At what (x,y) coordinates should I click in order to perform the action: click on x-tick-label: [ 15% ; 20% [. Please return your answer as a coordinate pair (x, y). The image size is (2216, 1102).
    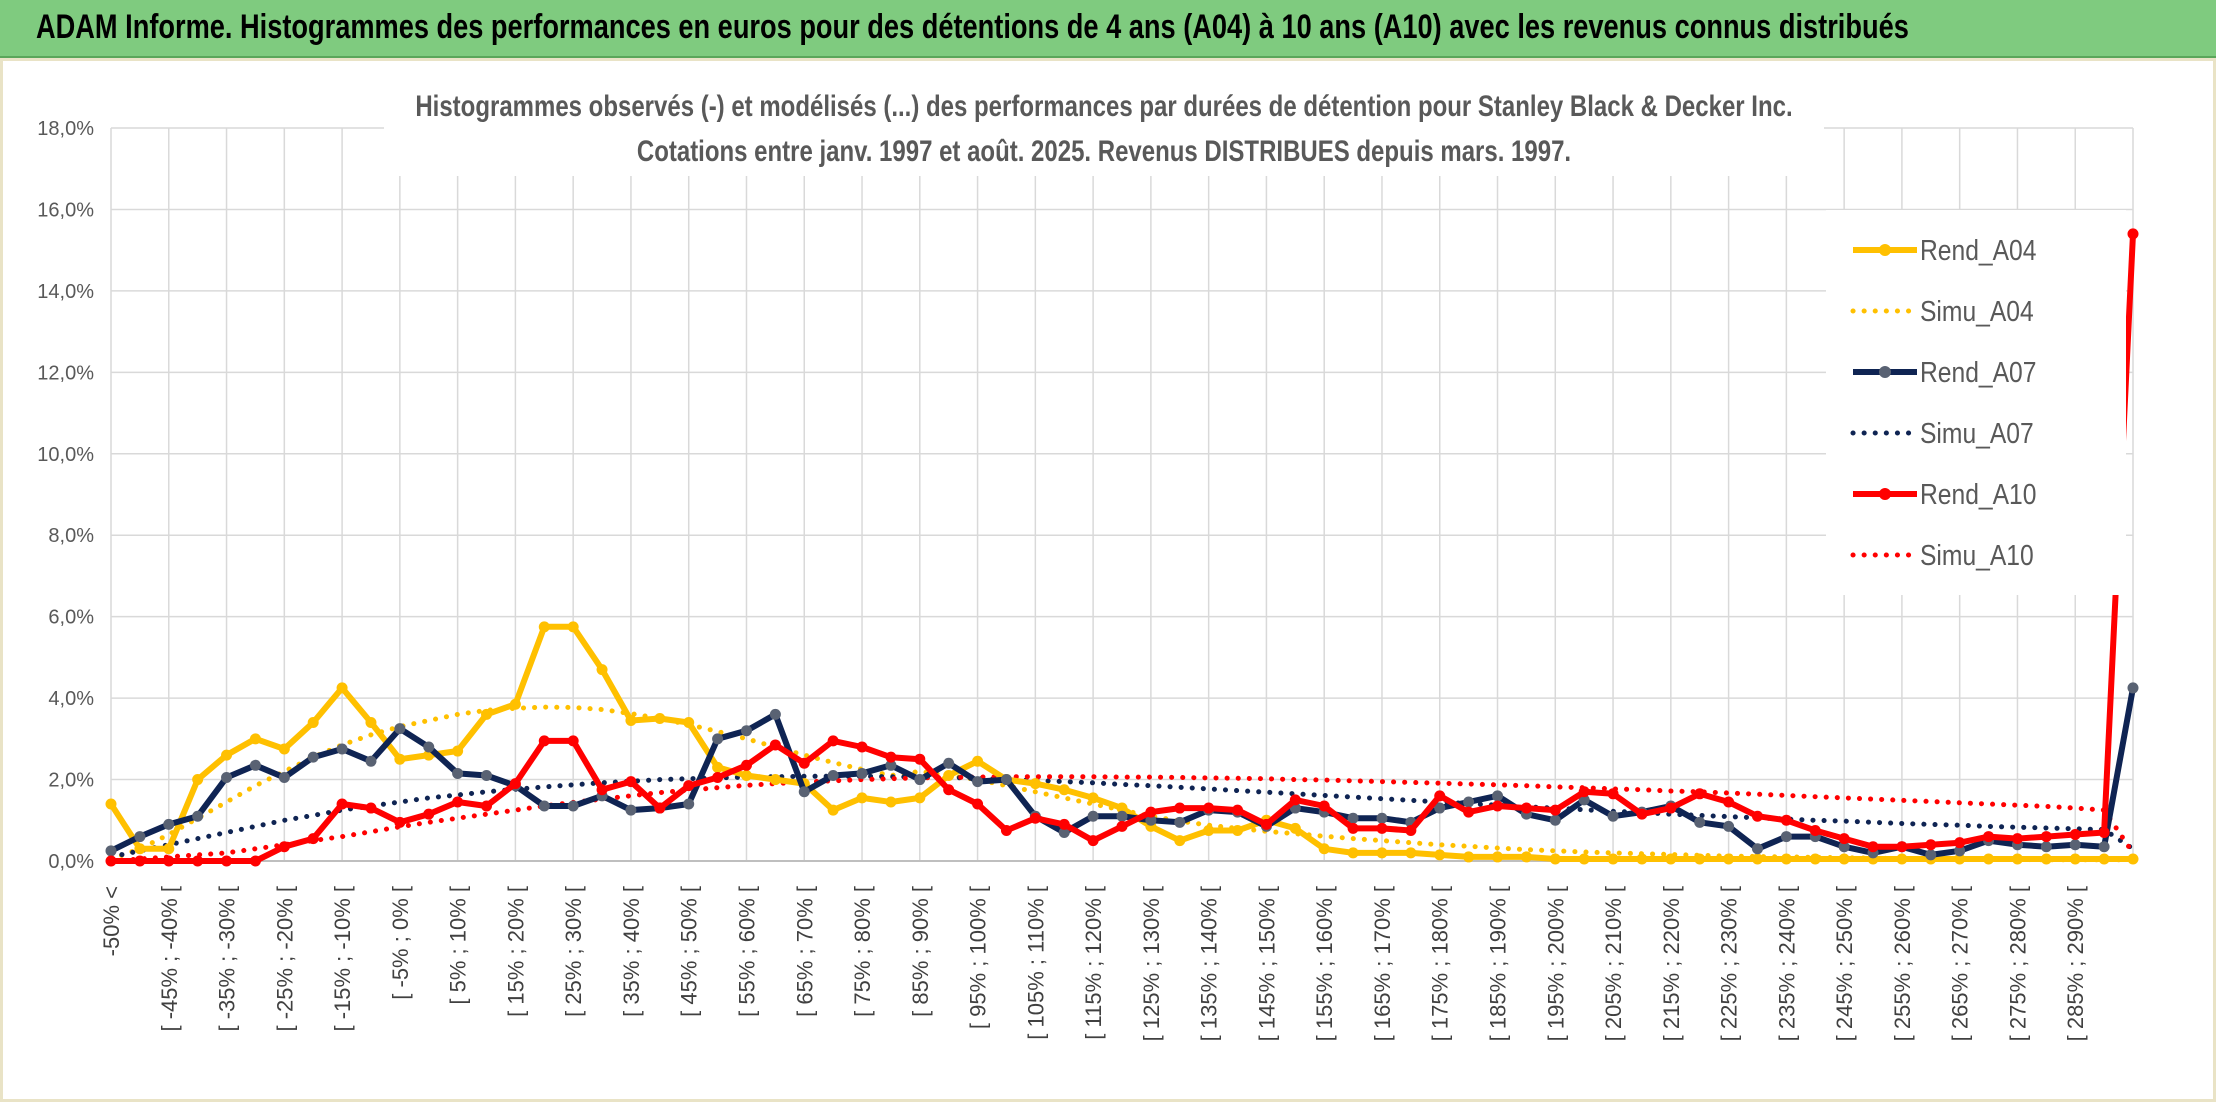
    Looking at the image, I should click on (515, 951).